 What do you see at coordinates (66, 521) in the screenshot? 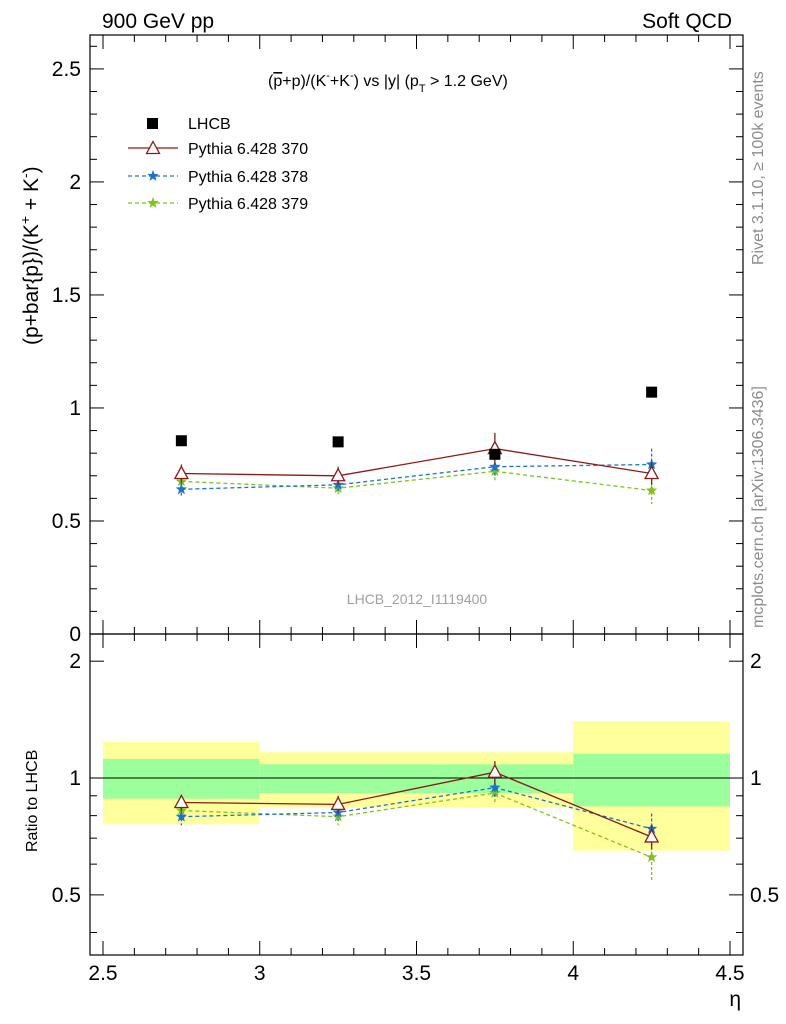
I see `main-y-tick-label: 0.5` at bounding box center [66, 521].